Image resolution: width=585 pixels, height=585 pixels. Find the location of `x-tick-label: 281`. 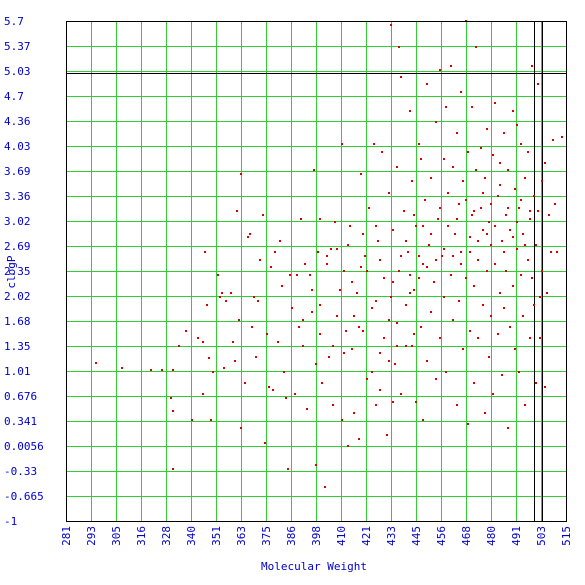

x-tick-label: 281 is located at coordinates (66, 536).